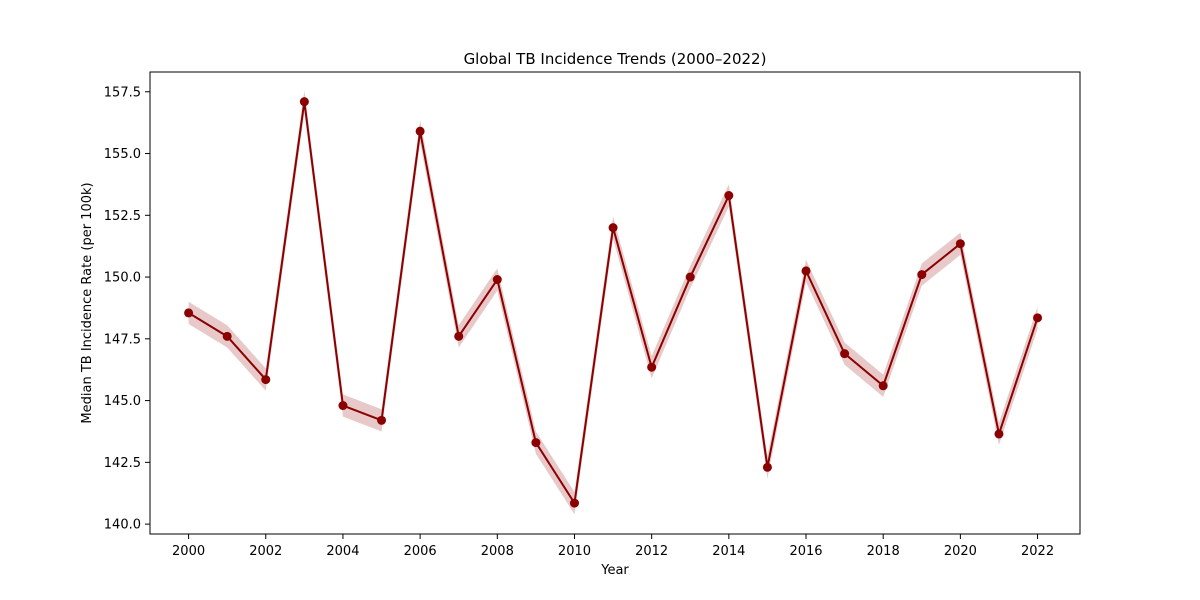 Image resolution: width=1200 pixels, height=600 pixels. I want to click on y-tick-label: 142.5, so click(122, 463).